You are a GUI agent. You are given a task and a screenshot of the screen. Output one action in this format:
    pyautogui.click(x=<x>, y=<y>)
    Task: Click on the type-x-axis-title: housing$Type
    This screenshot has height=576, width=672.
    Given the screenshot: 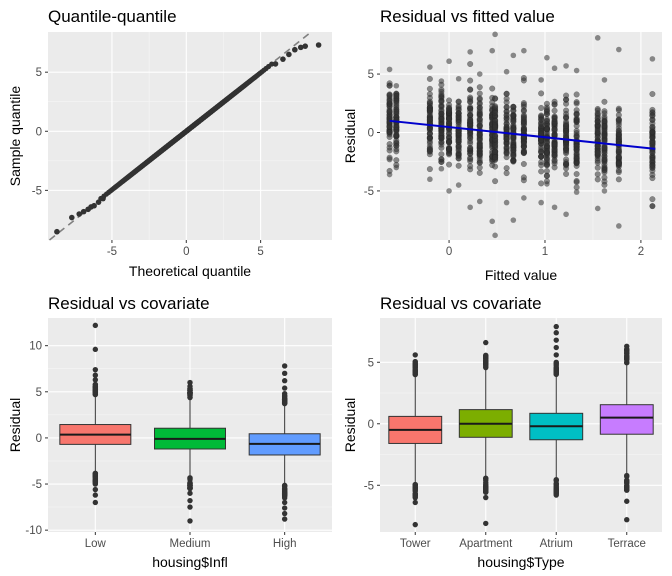 What is the action you would take?
    pyautogui.click(x=520, y=562)
    